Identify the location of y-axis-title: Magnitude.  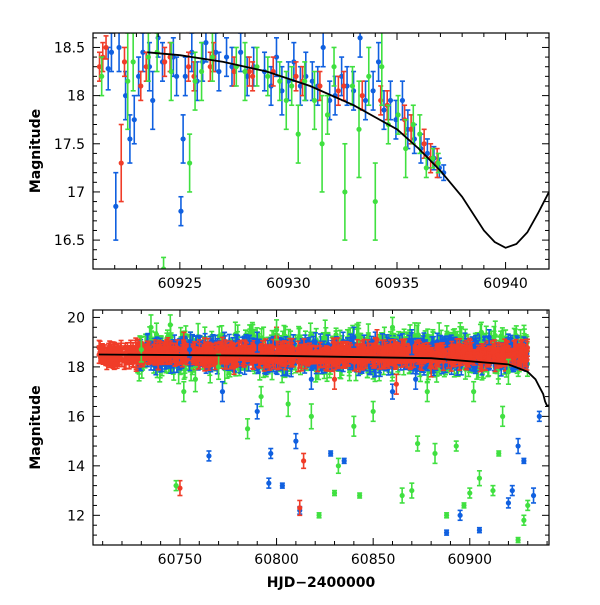
(36, 151).